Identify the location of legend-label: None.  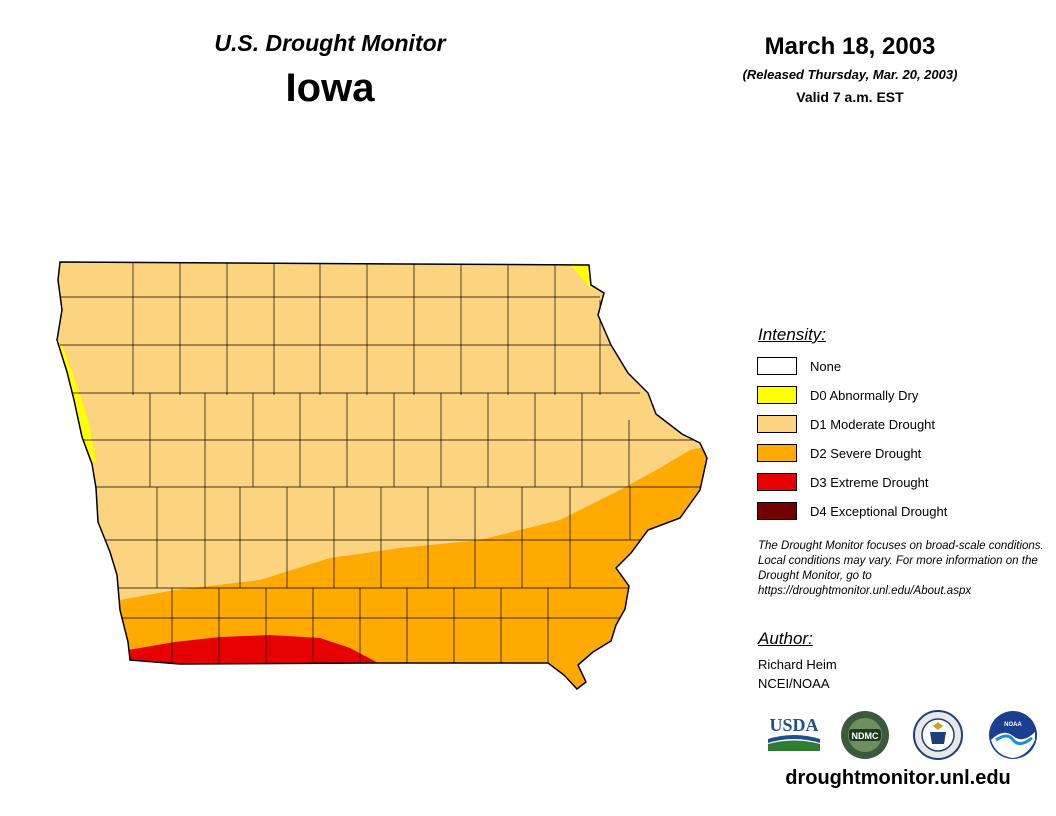
(826, 366).